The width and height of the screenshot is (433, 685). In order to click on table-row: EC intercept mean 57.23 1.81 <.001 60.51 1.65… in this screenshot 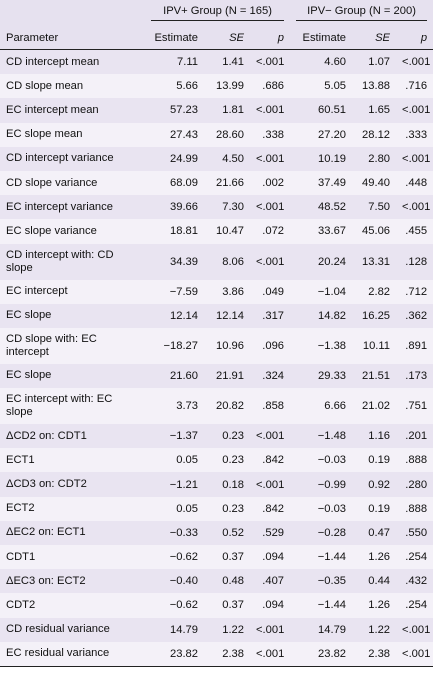, I will do `click(216, 110)`.